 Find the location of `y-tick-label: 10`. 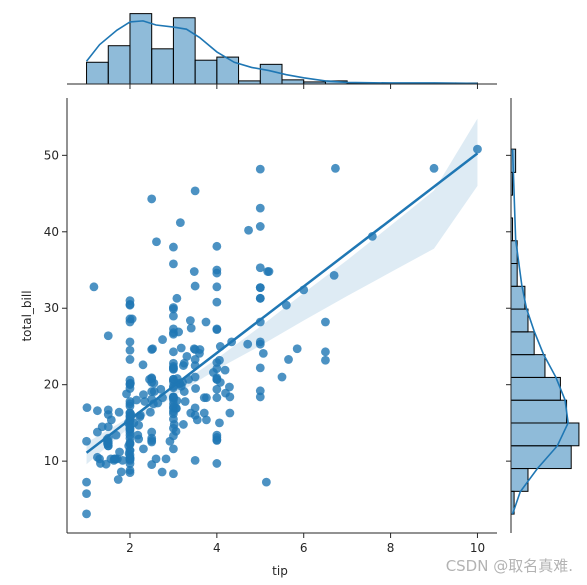

y-tick-label: 10 is located at coordinates (51, 461).